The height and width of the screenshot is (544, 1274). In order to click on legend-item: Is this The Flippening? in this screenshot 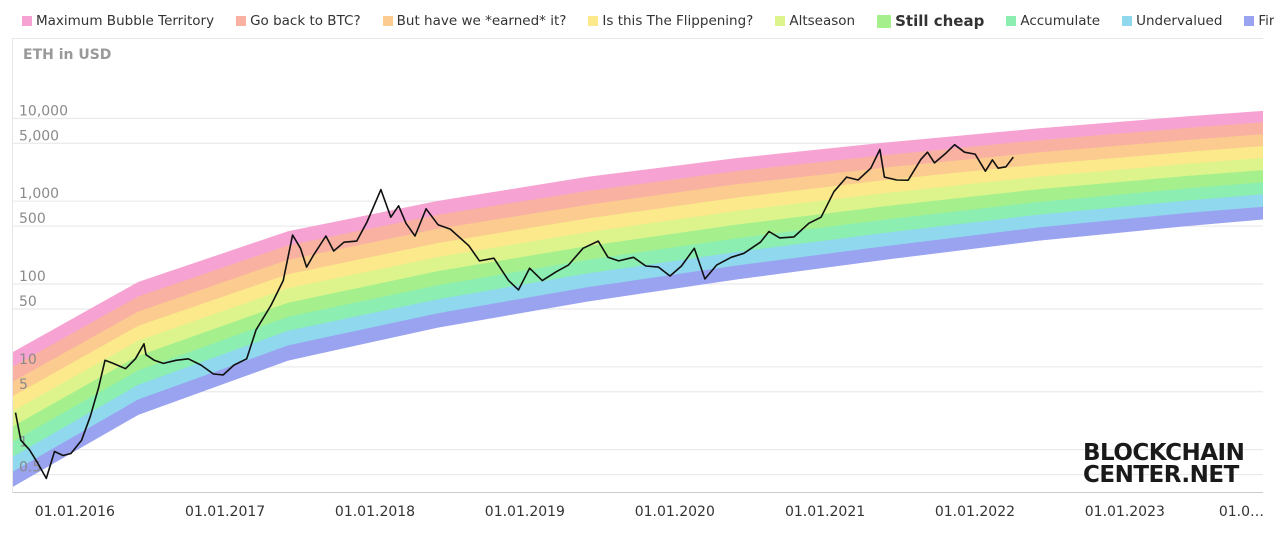, I will do `click(670, 21)`.